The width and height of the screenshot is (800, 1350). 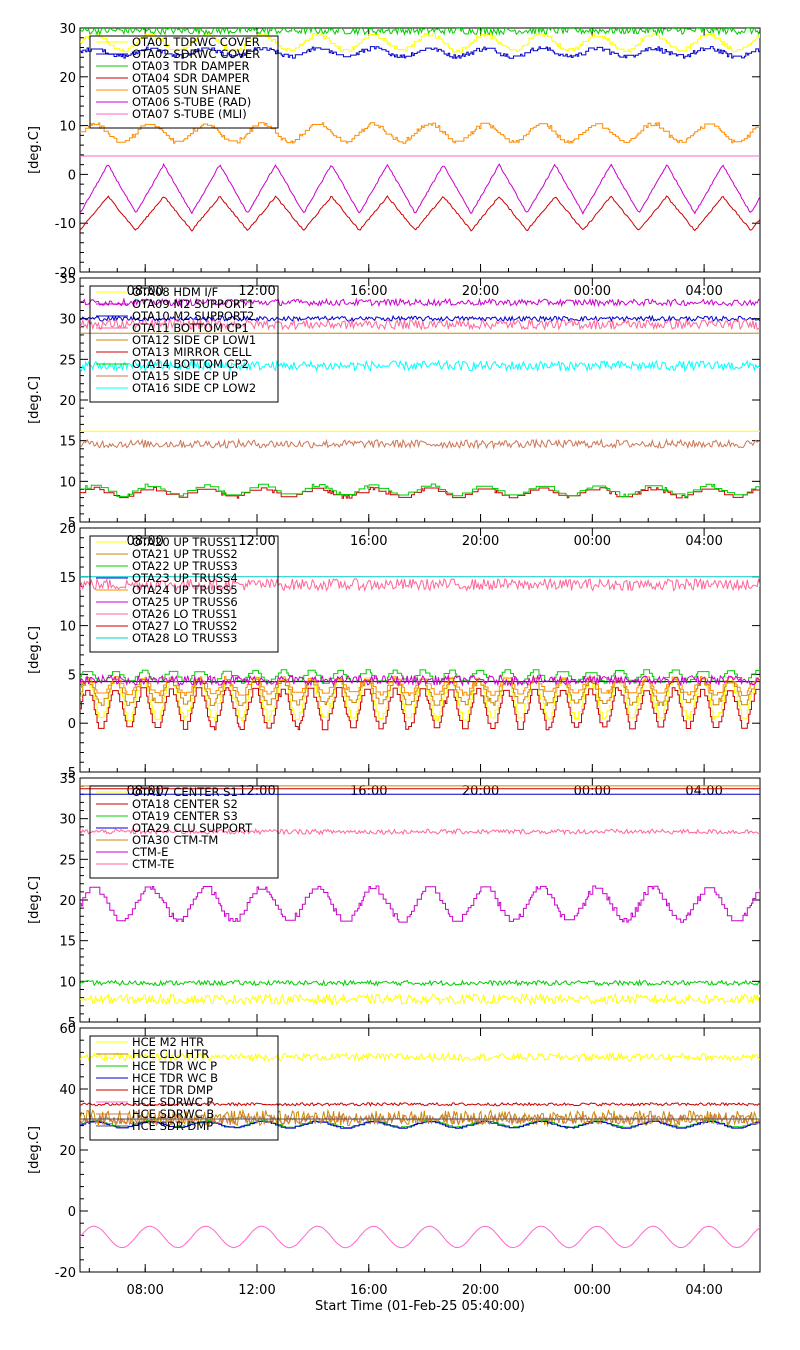 I want to click on y-tick-label: 40, so click(x=67, y=1090).